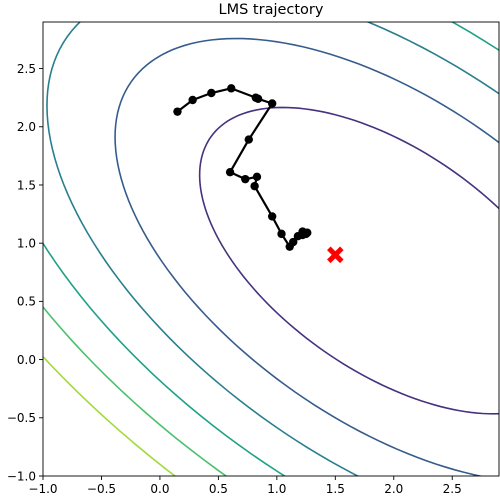 This screenshot has height=500, width=500. I want to click on y-tick-label: 0.5, so click(26, 302).